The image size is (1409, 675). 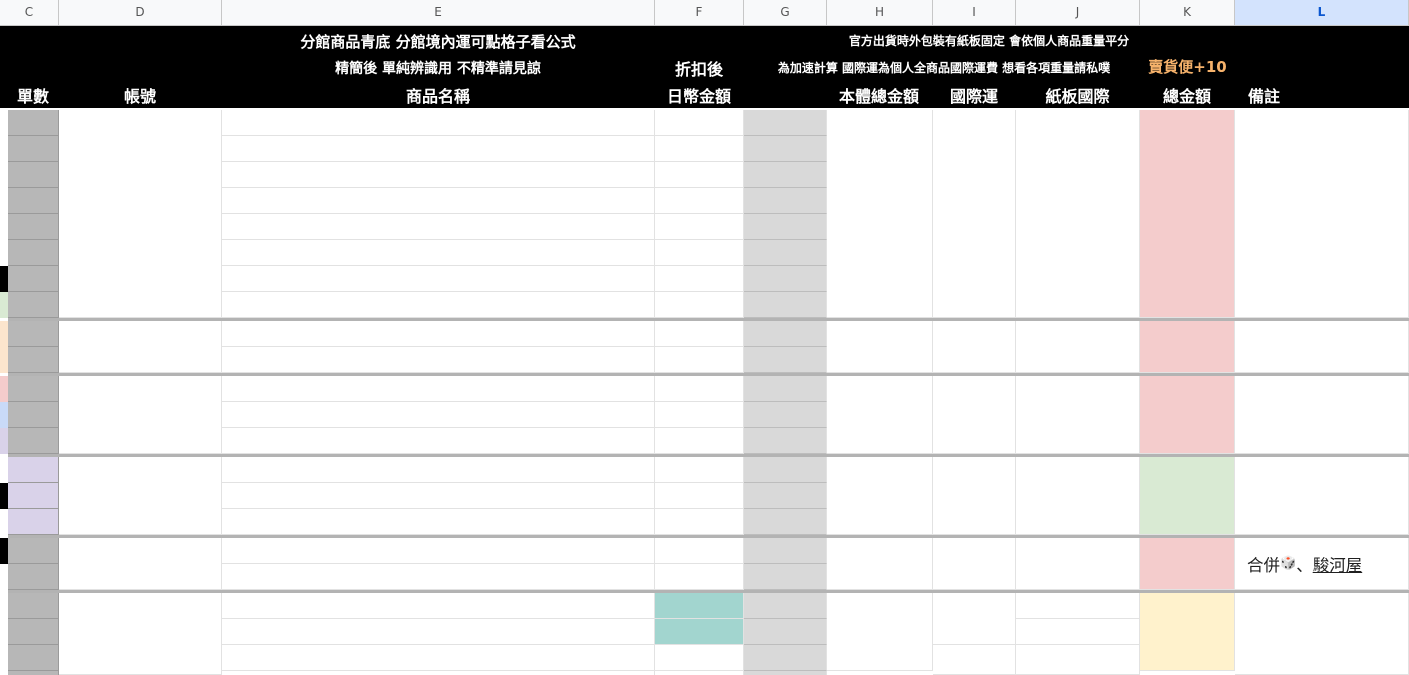 I want to click on column-header-e: E, so click(x=438, y=13).